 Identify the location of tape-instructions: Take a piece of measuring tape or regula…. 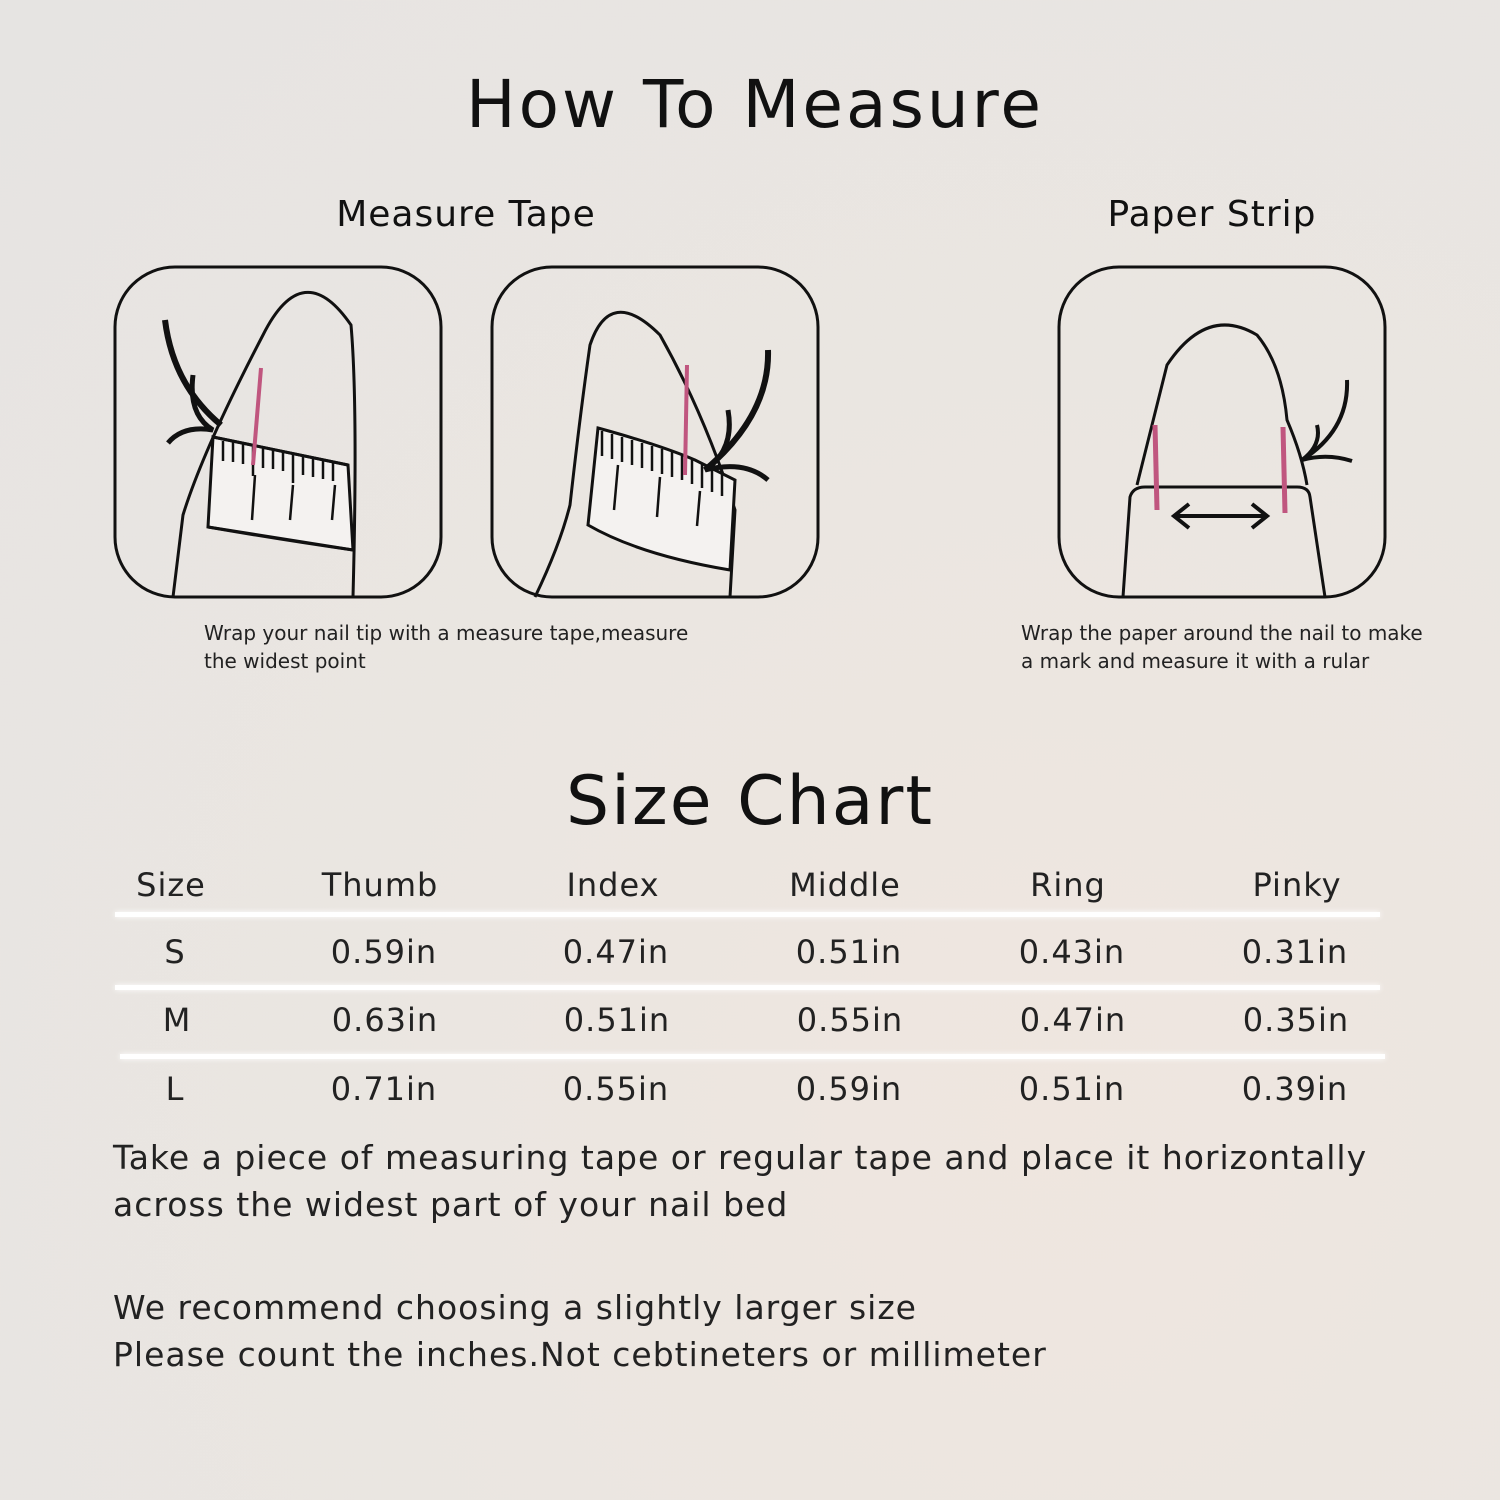
(740, 1181).